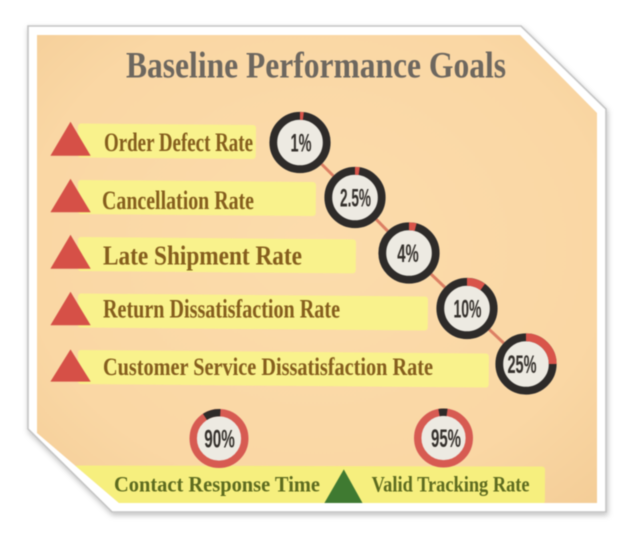 The height and width of the screenshot is (544, 640). I want to click on svg-text: Order Defect Rate, so click(178, 142).